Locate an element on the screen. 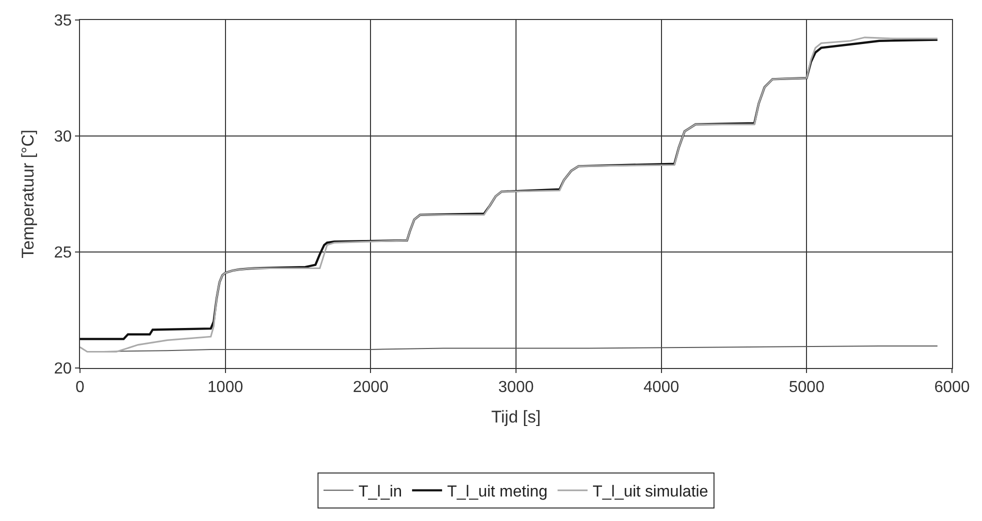 Image resolution: width=982 pixels, height=521 pixels. legend-label: T_l_in is located at coordinates (380, 492).